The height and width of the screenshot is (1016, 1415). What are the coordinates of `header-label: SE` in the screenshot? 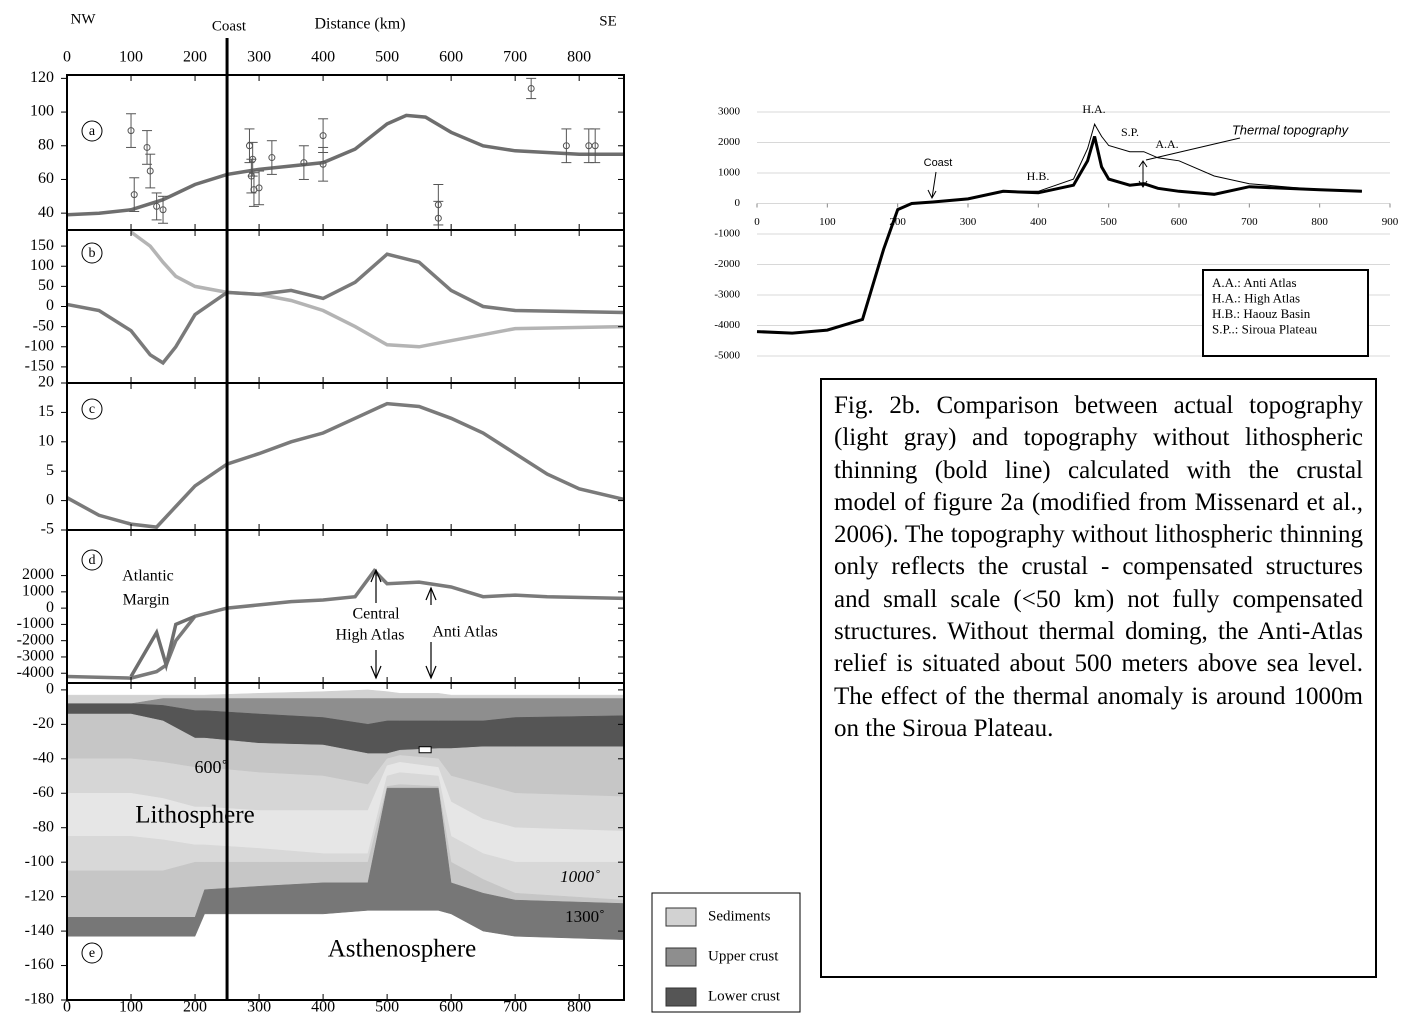 It's located at (608, 21).